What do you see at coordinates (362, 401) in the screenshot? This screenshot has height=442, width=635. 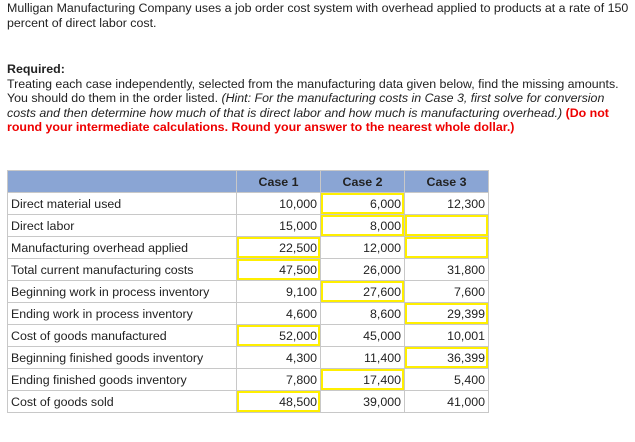 I see `value-cell: 39,000` at bounding box center [362, 401].